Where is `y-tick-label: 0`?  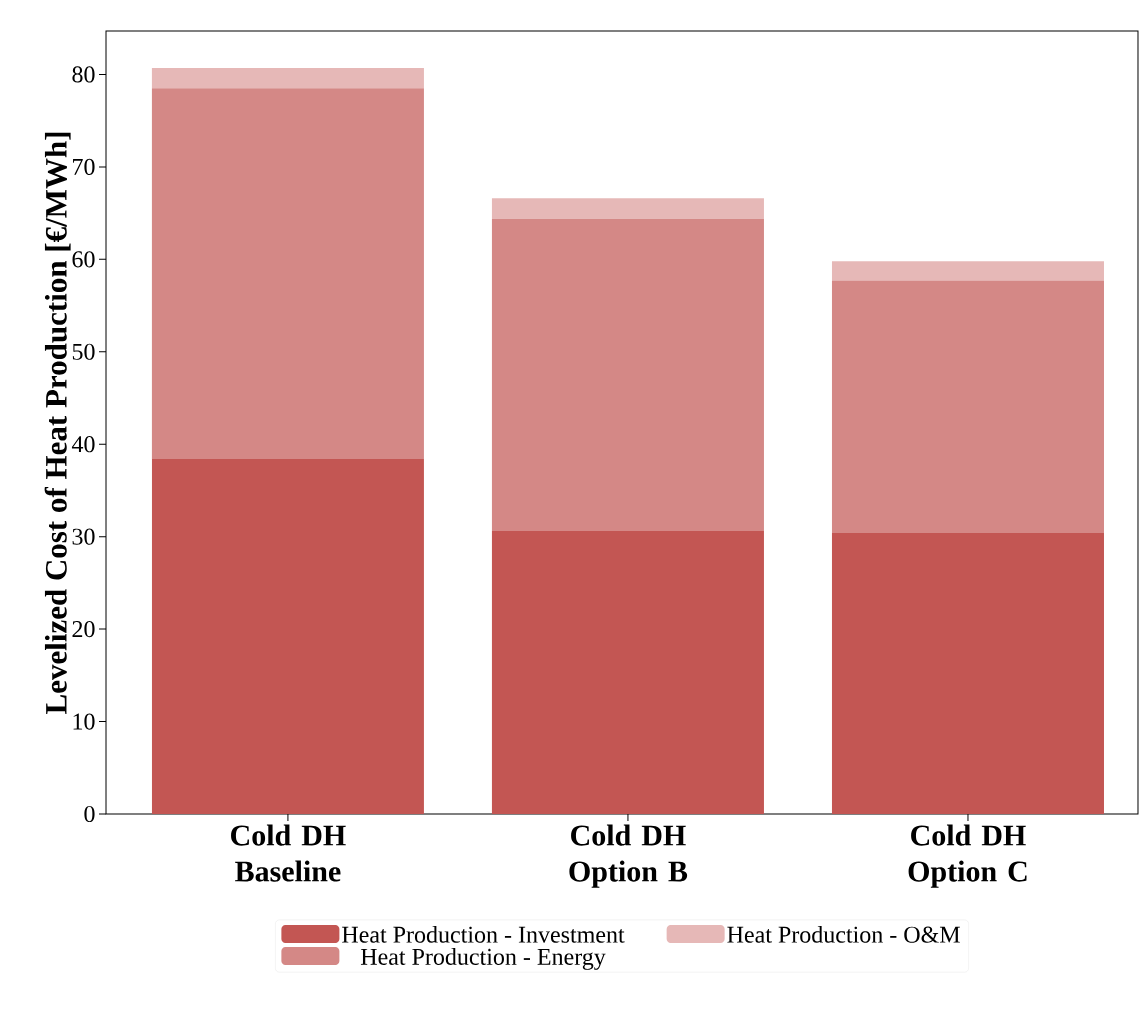
y-tick-label: 0 is located at coordinates (89, 814).